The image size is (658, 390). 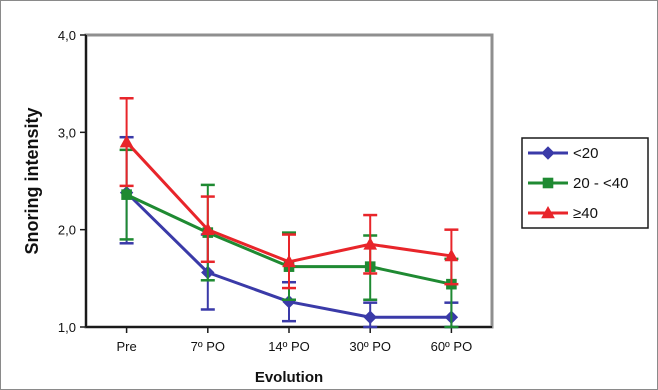 What do you see at coordinates (600, 183) in the screenshot?
I see `legend-label: 20 - <40` at bounding box center [600, 183].